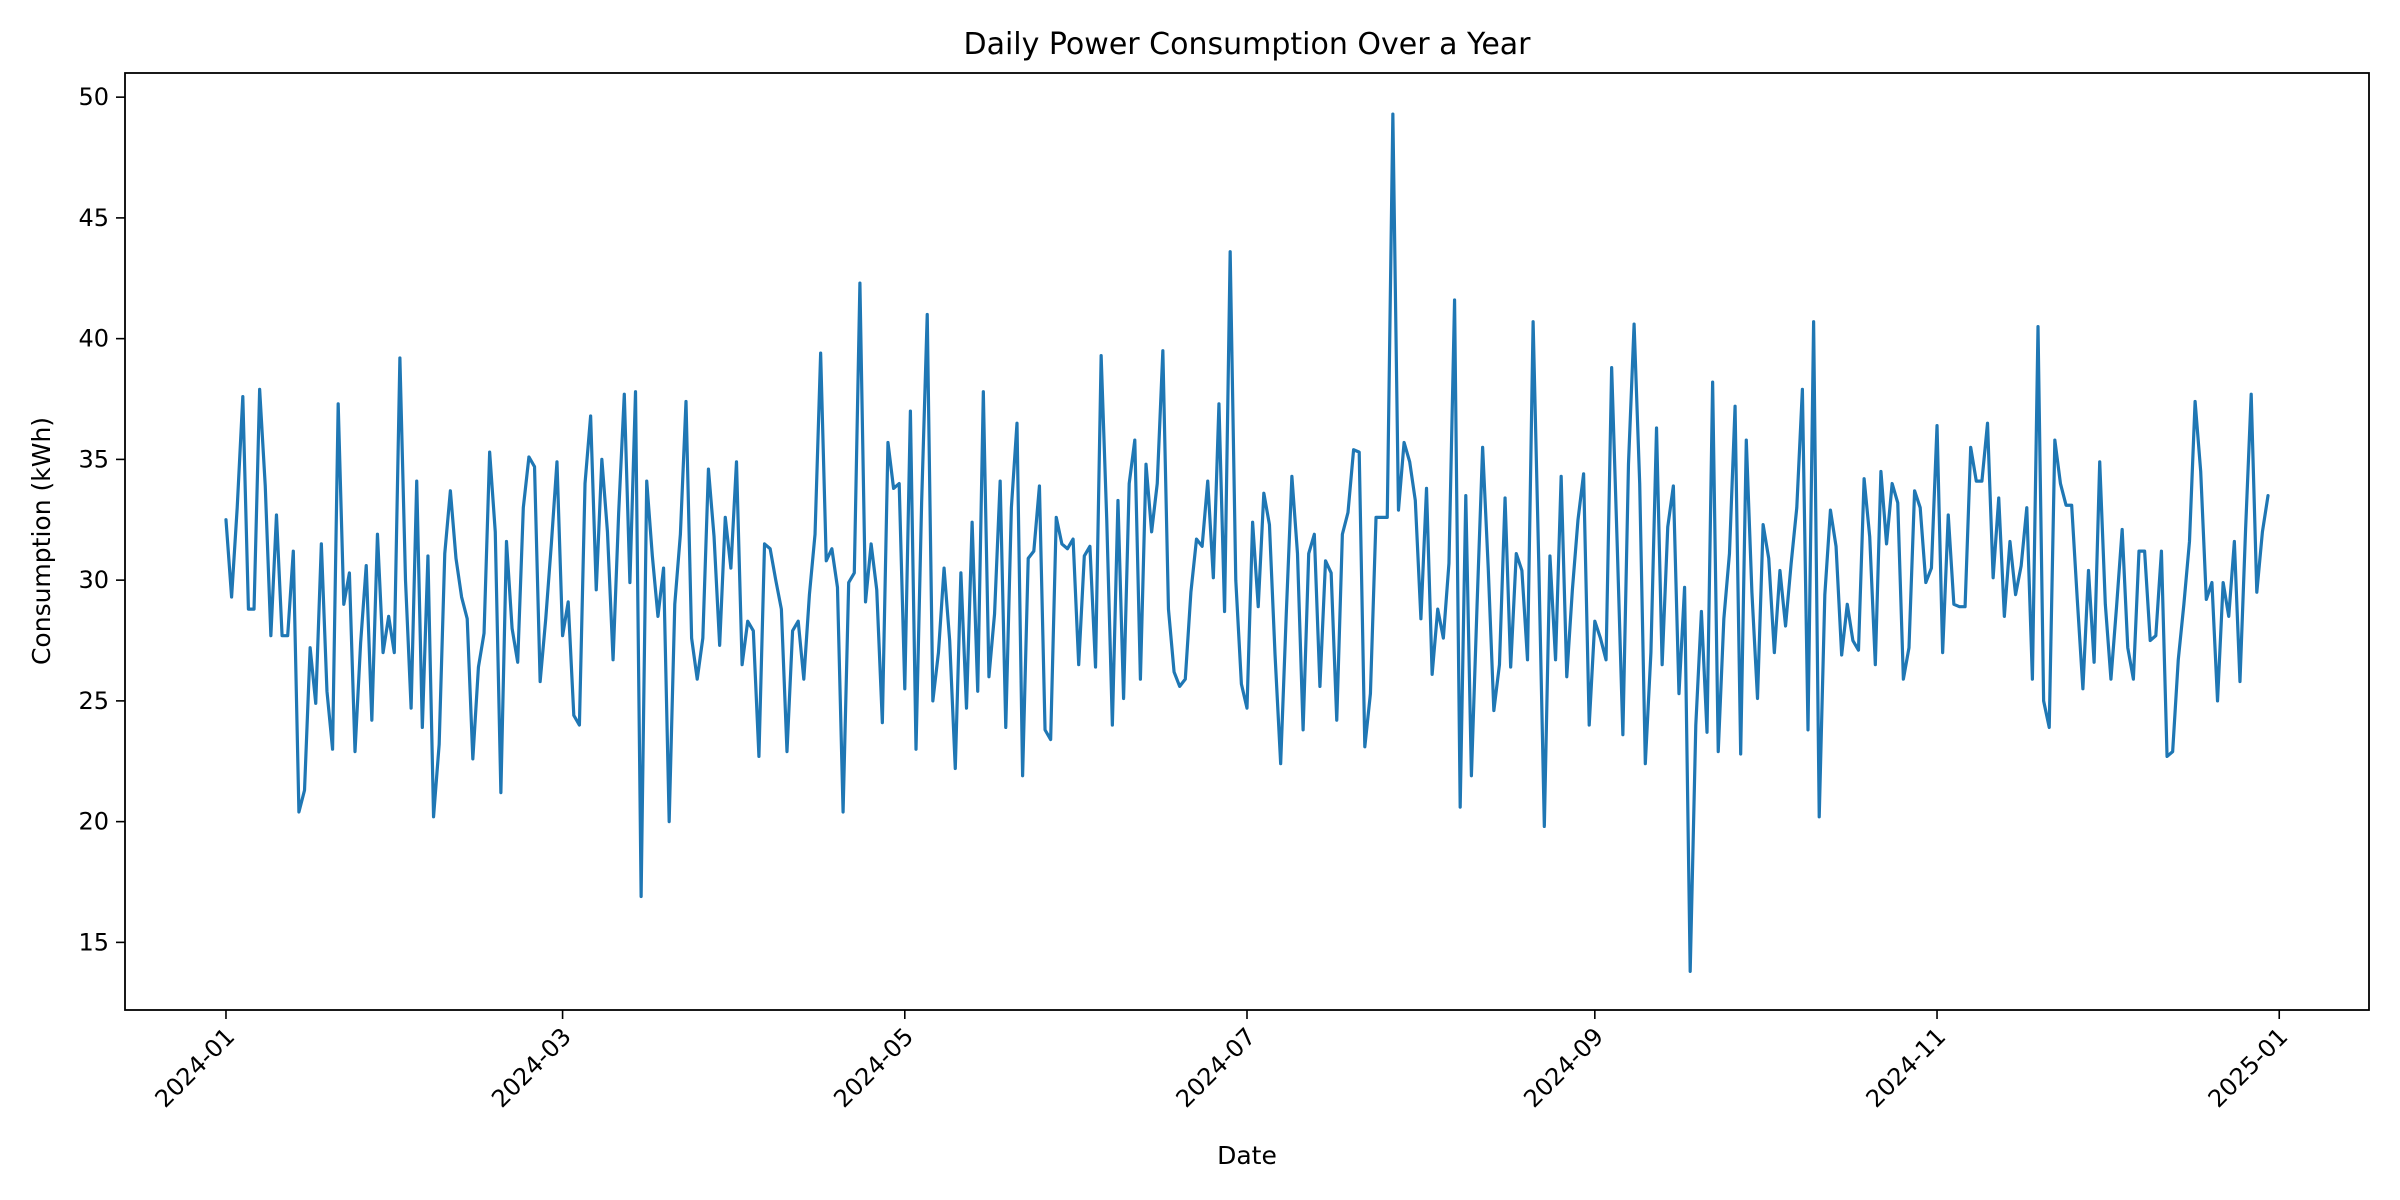 This screenshot has width=2400, height=1200. I want to click on y-tick-label: 45, so click(93, 218).